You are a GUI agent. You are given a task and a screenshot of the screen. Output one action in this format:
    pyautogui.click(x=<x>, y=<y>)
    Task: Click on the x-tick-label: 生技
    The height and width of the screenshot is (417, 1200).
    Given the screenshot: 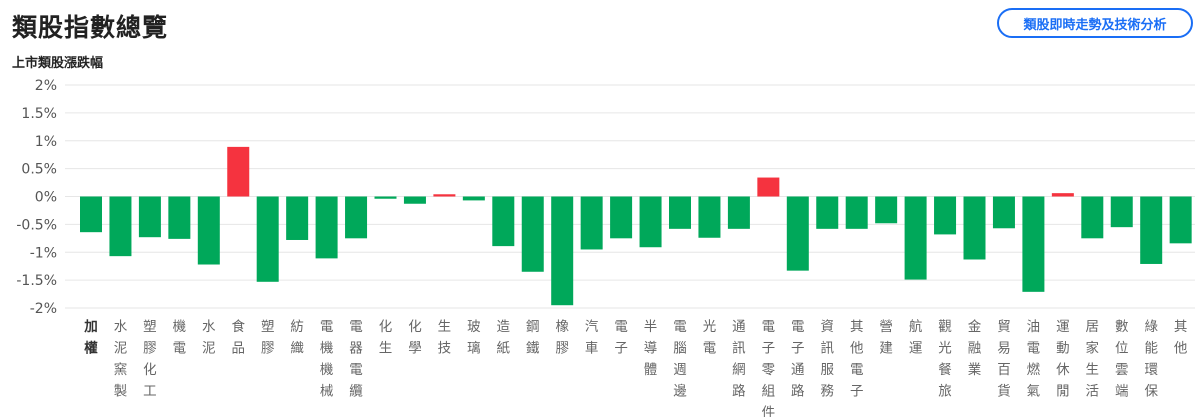 What is the action you would take?
    pyautogui.click(x=445, y=338)
    